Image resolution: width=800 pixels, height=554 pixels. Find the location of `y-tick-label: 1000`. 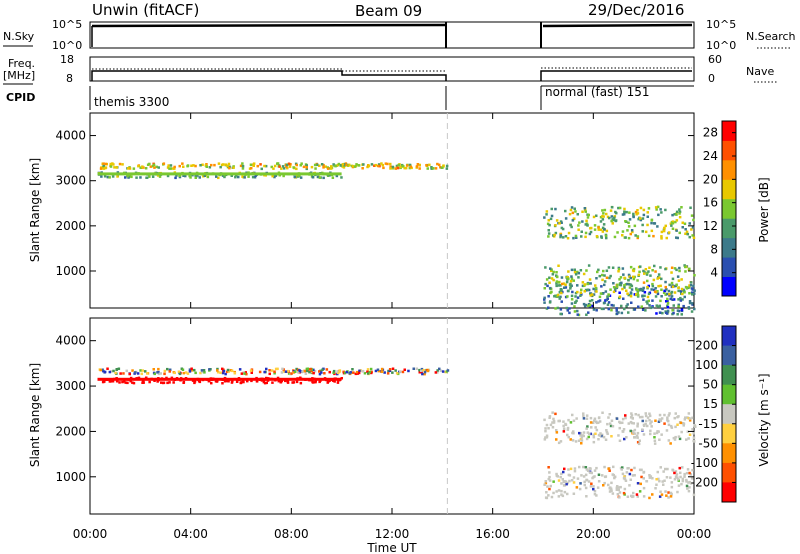

y-tick-label: 1000 is located at coordinates (70, 477).